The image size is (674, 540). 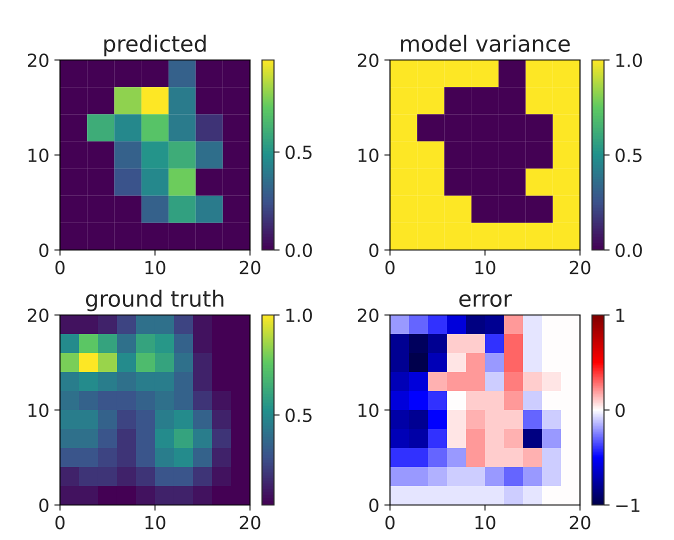 I want to click on color-bar-label: −1, so click(x=628, y=505).